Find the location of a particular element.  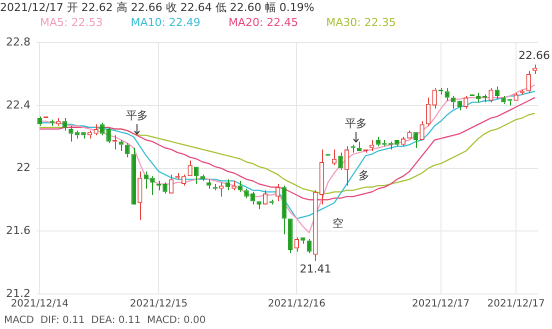

y-tick-label: 22.8 is located at coordinates (18, 41).